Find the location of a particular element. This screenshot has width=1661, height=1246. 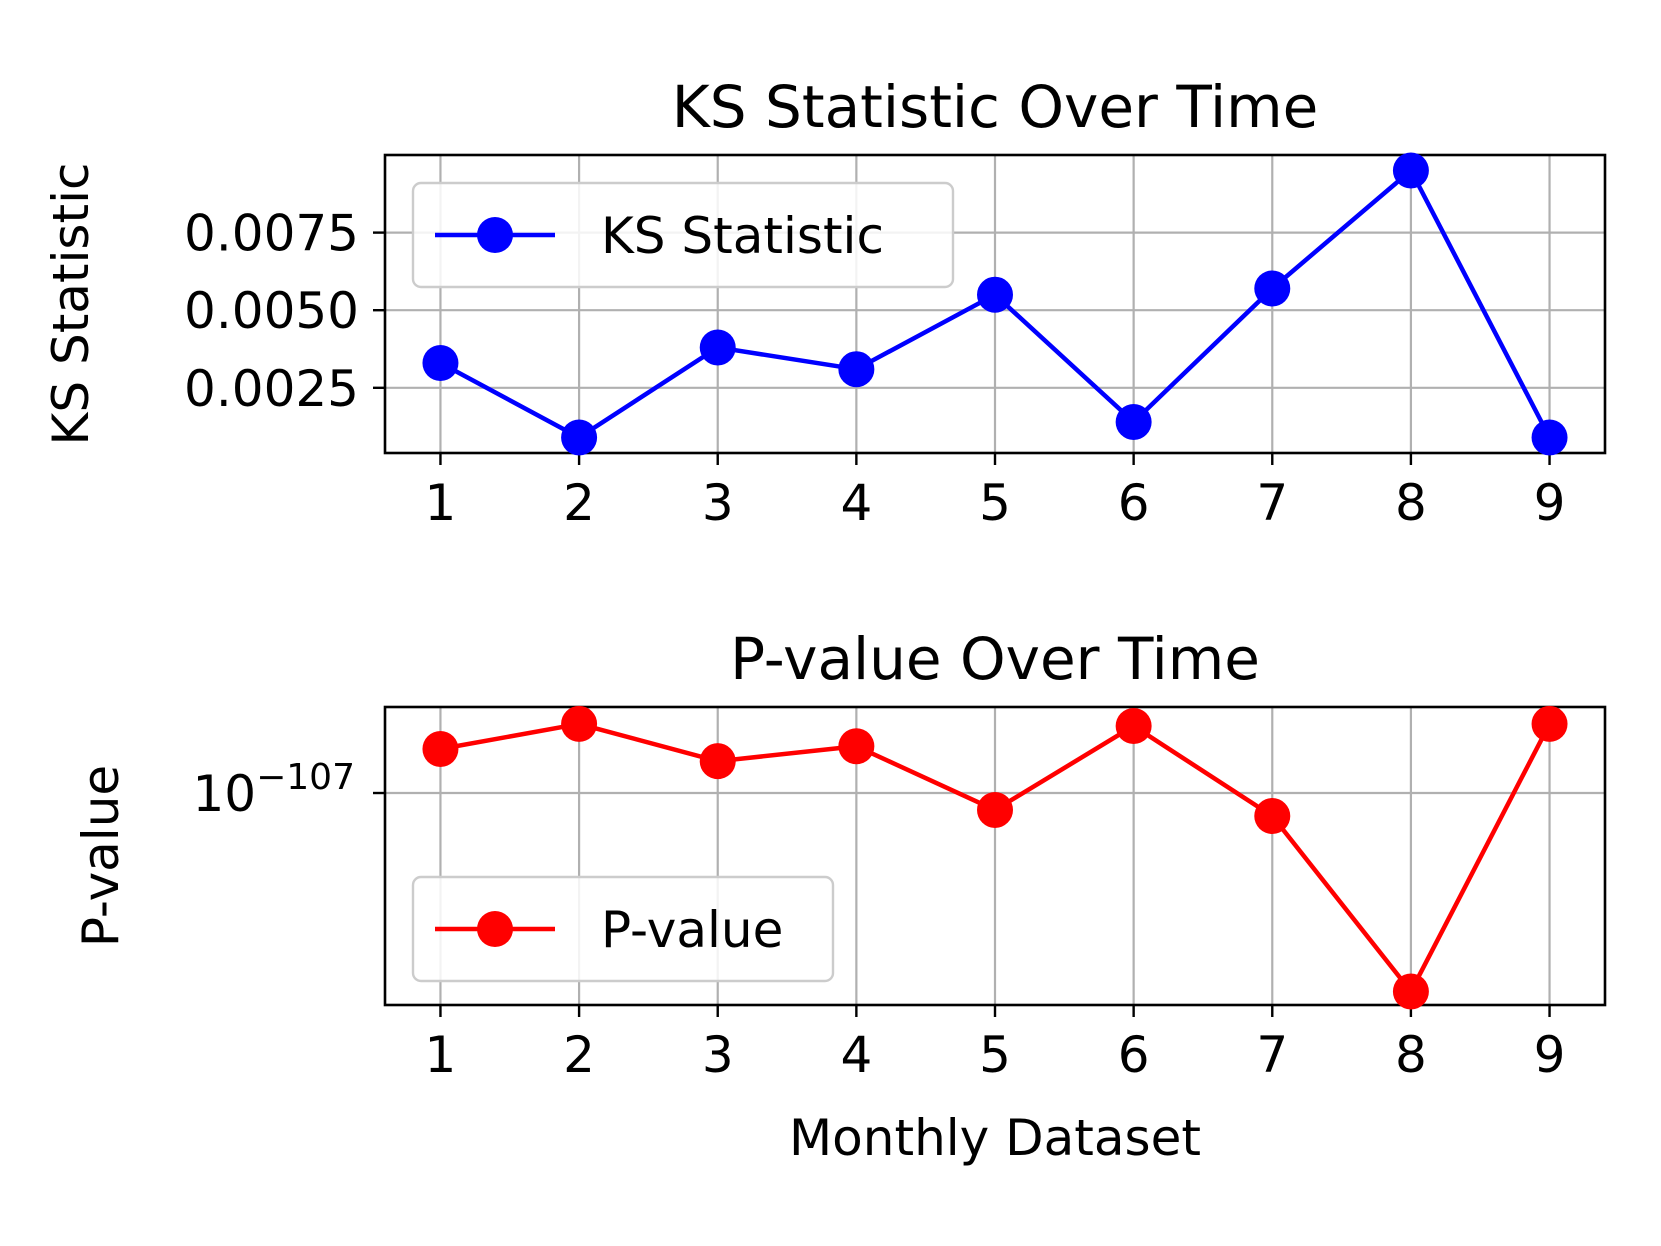

y-tick-label: 10−107 is located at coordinates (273, 790).